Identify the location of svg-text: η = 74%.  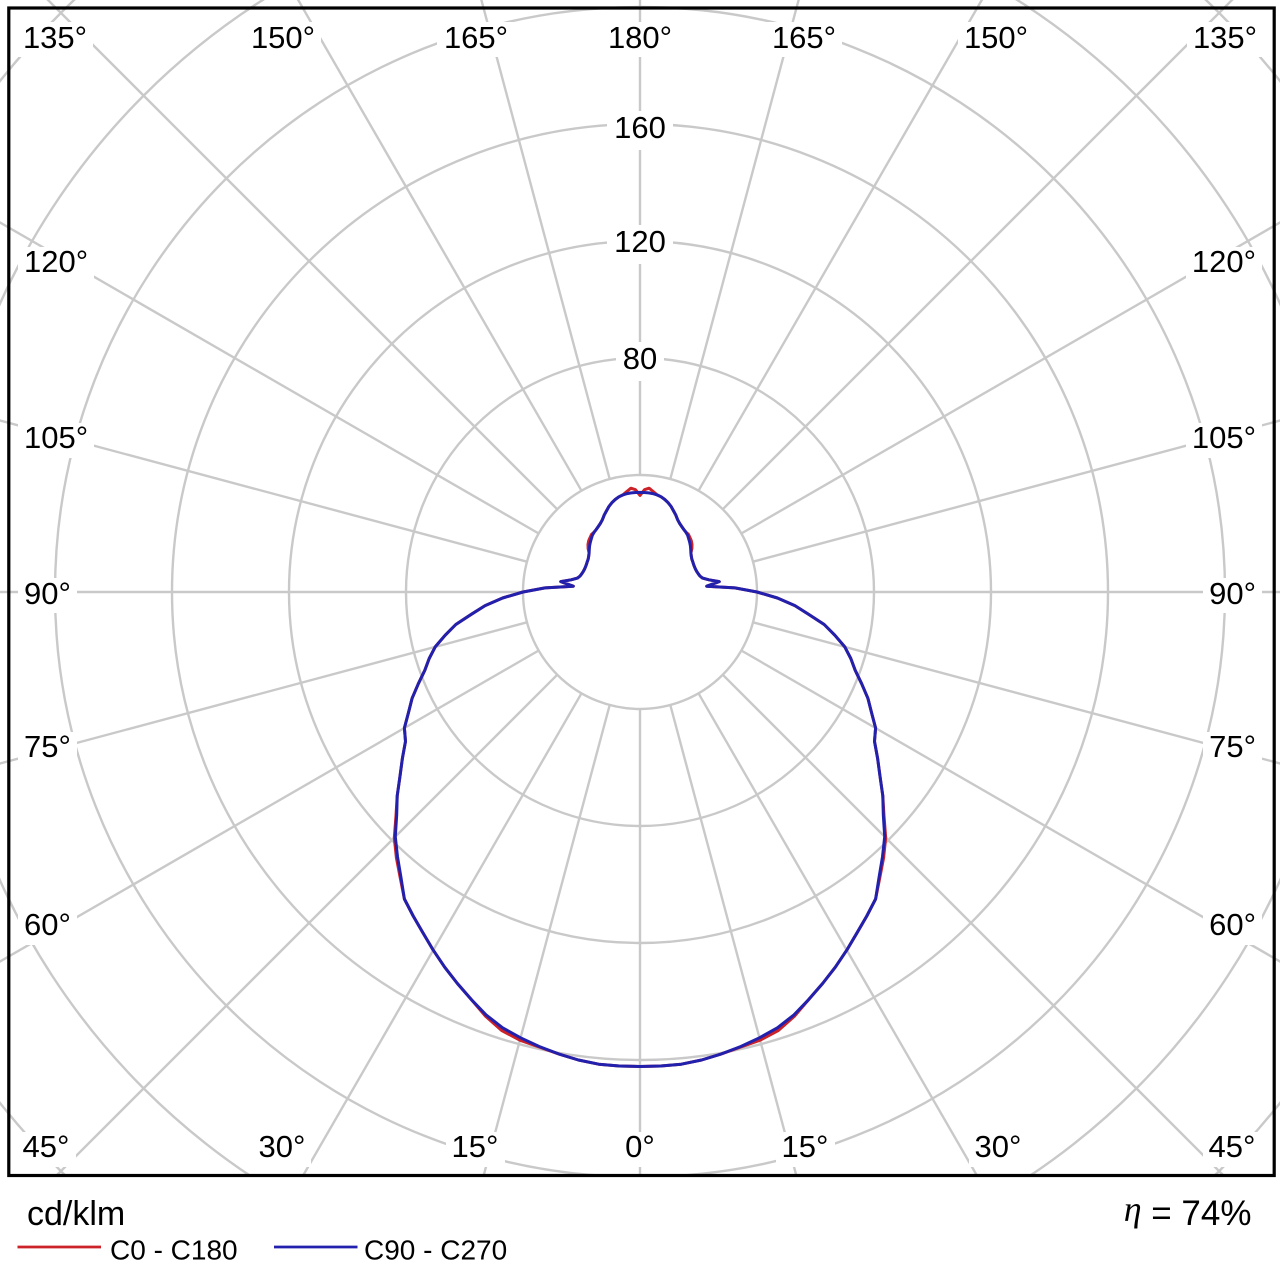
(1188, 1211).